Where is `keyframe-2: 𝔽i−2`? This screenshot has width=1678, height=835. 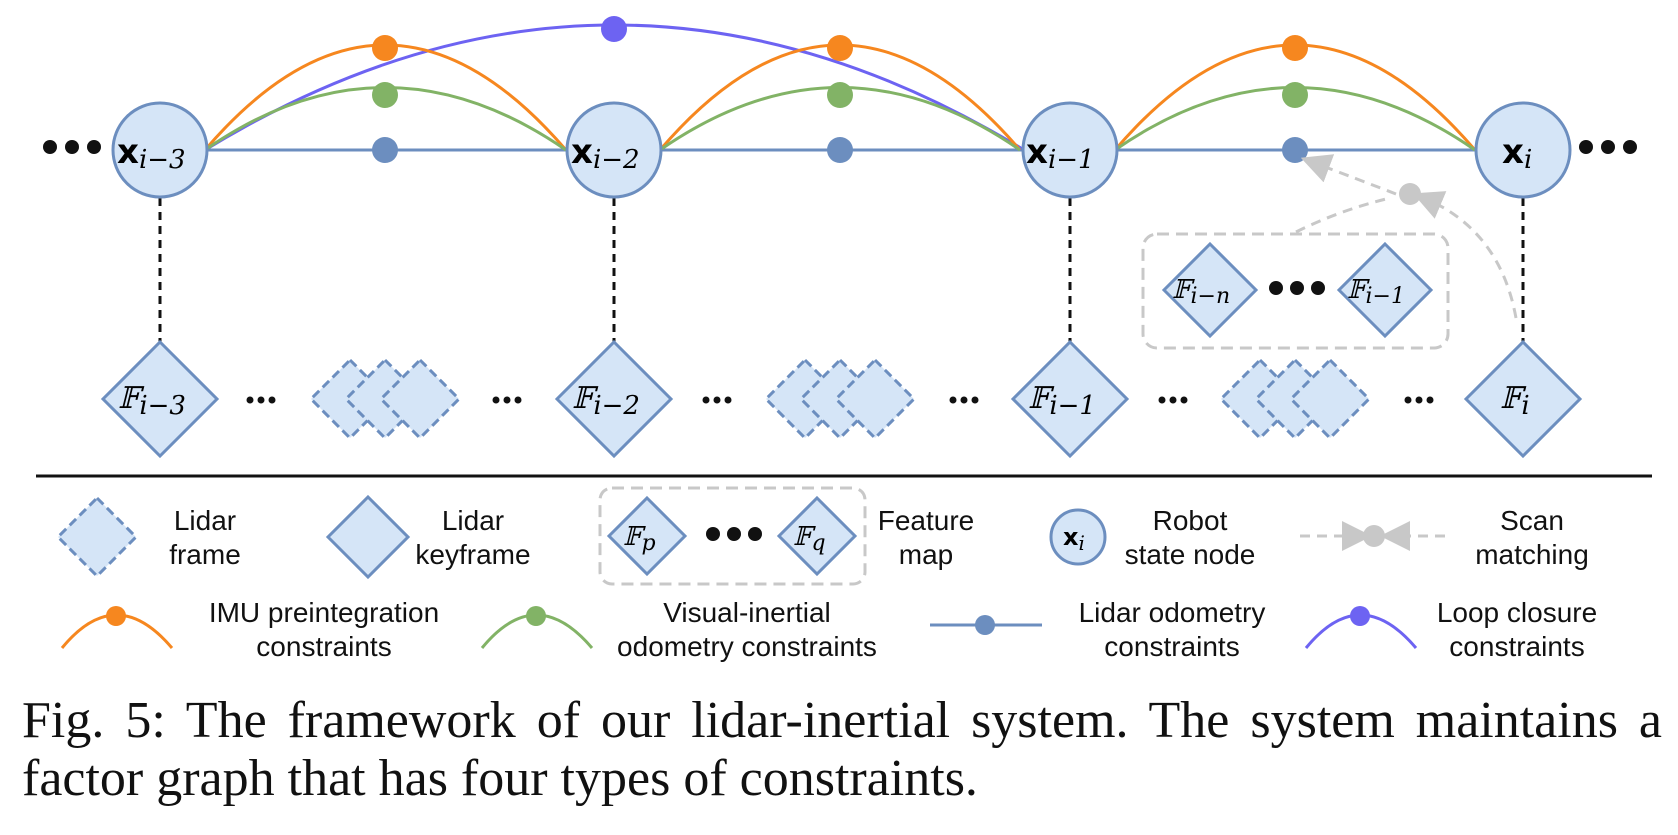
keyframe-2: 𝔽i−2 is located at coordinates (614, 399).